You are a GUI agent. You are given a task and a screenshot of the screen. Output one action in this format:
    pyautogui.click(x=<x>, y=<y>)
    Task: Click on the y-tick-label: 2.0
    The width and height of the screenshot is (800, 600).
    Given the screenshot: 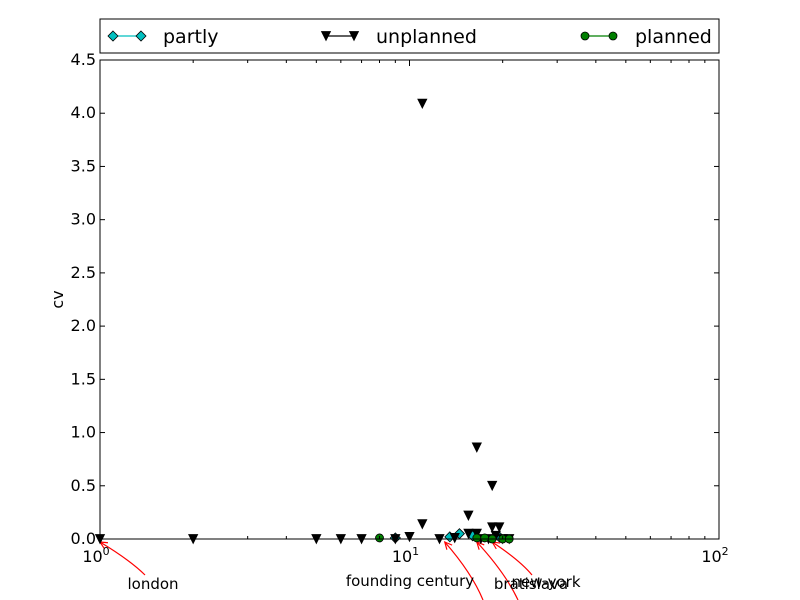 What is the action you would take?
    pyautogui.click(x=83, y=325)
    